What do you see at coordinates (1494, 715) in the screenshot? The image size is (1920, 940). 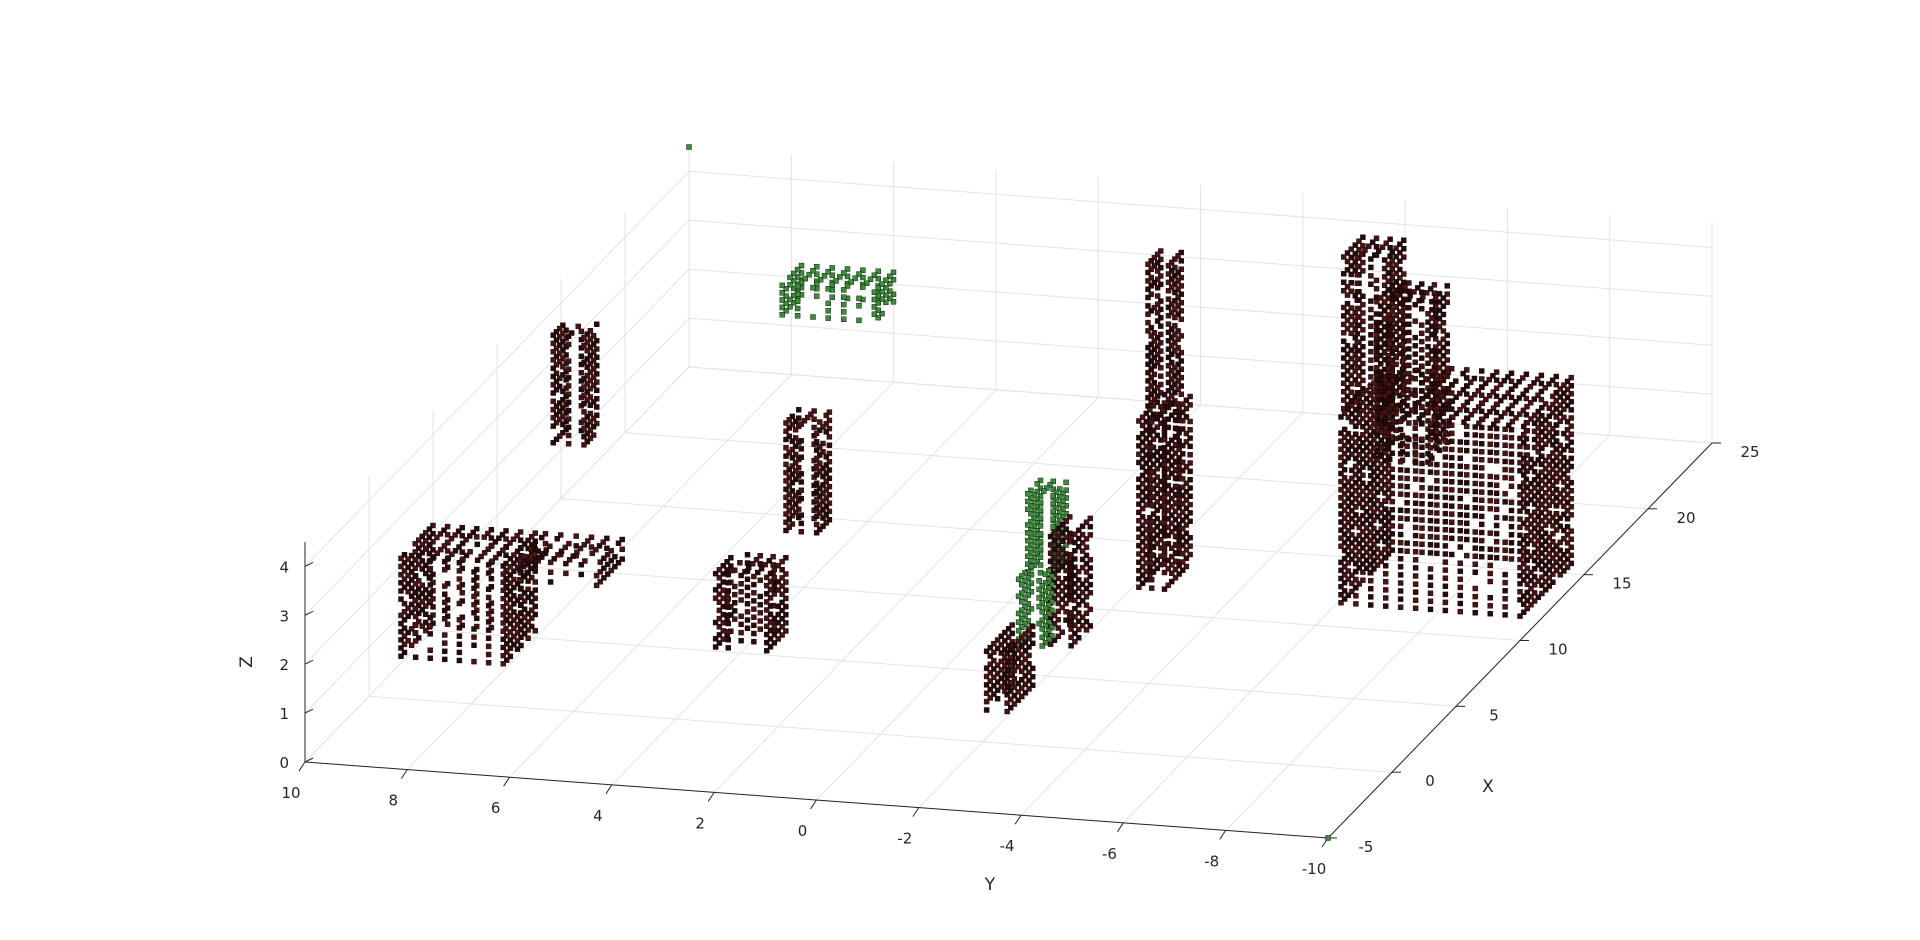 I see `x-tick-label: 5` at bounding box center [1494, 715].